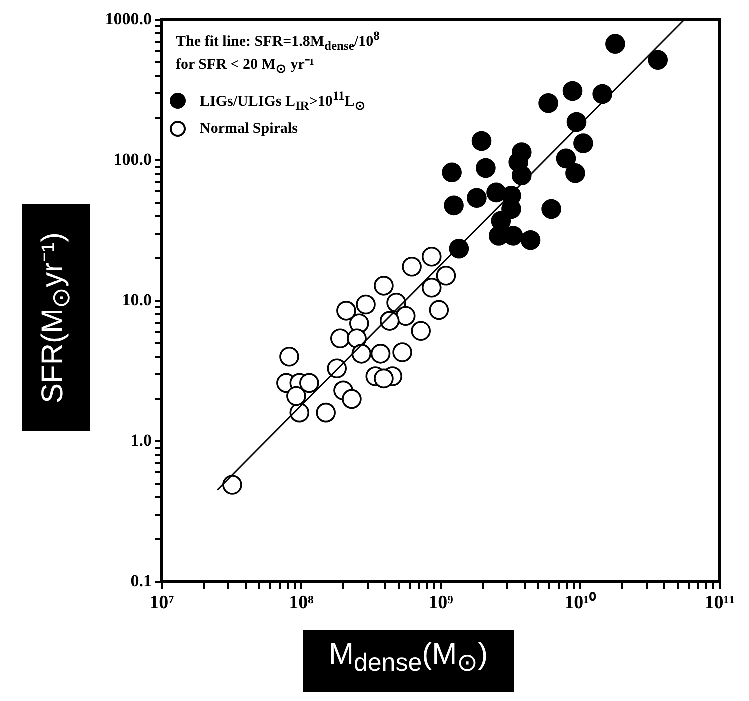 Image resolution: width=749 pixels, height=701 pixels. I want to click on x-tick-label: 10¹¹, so click(720, 603).